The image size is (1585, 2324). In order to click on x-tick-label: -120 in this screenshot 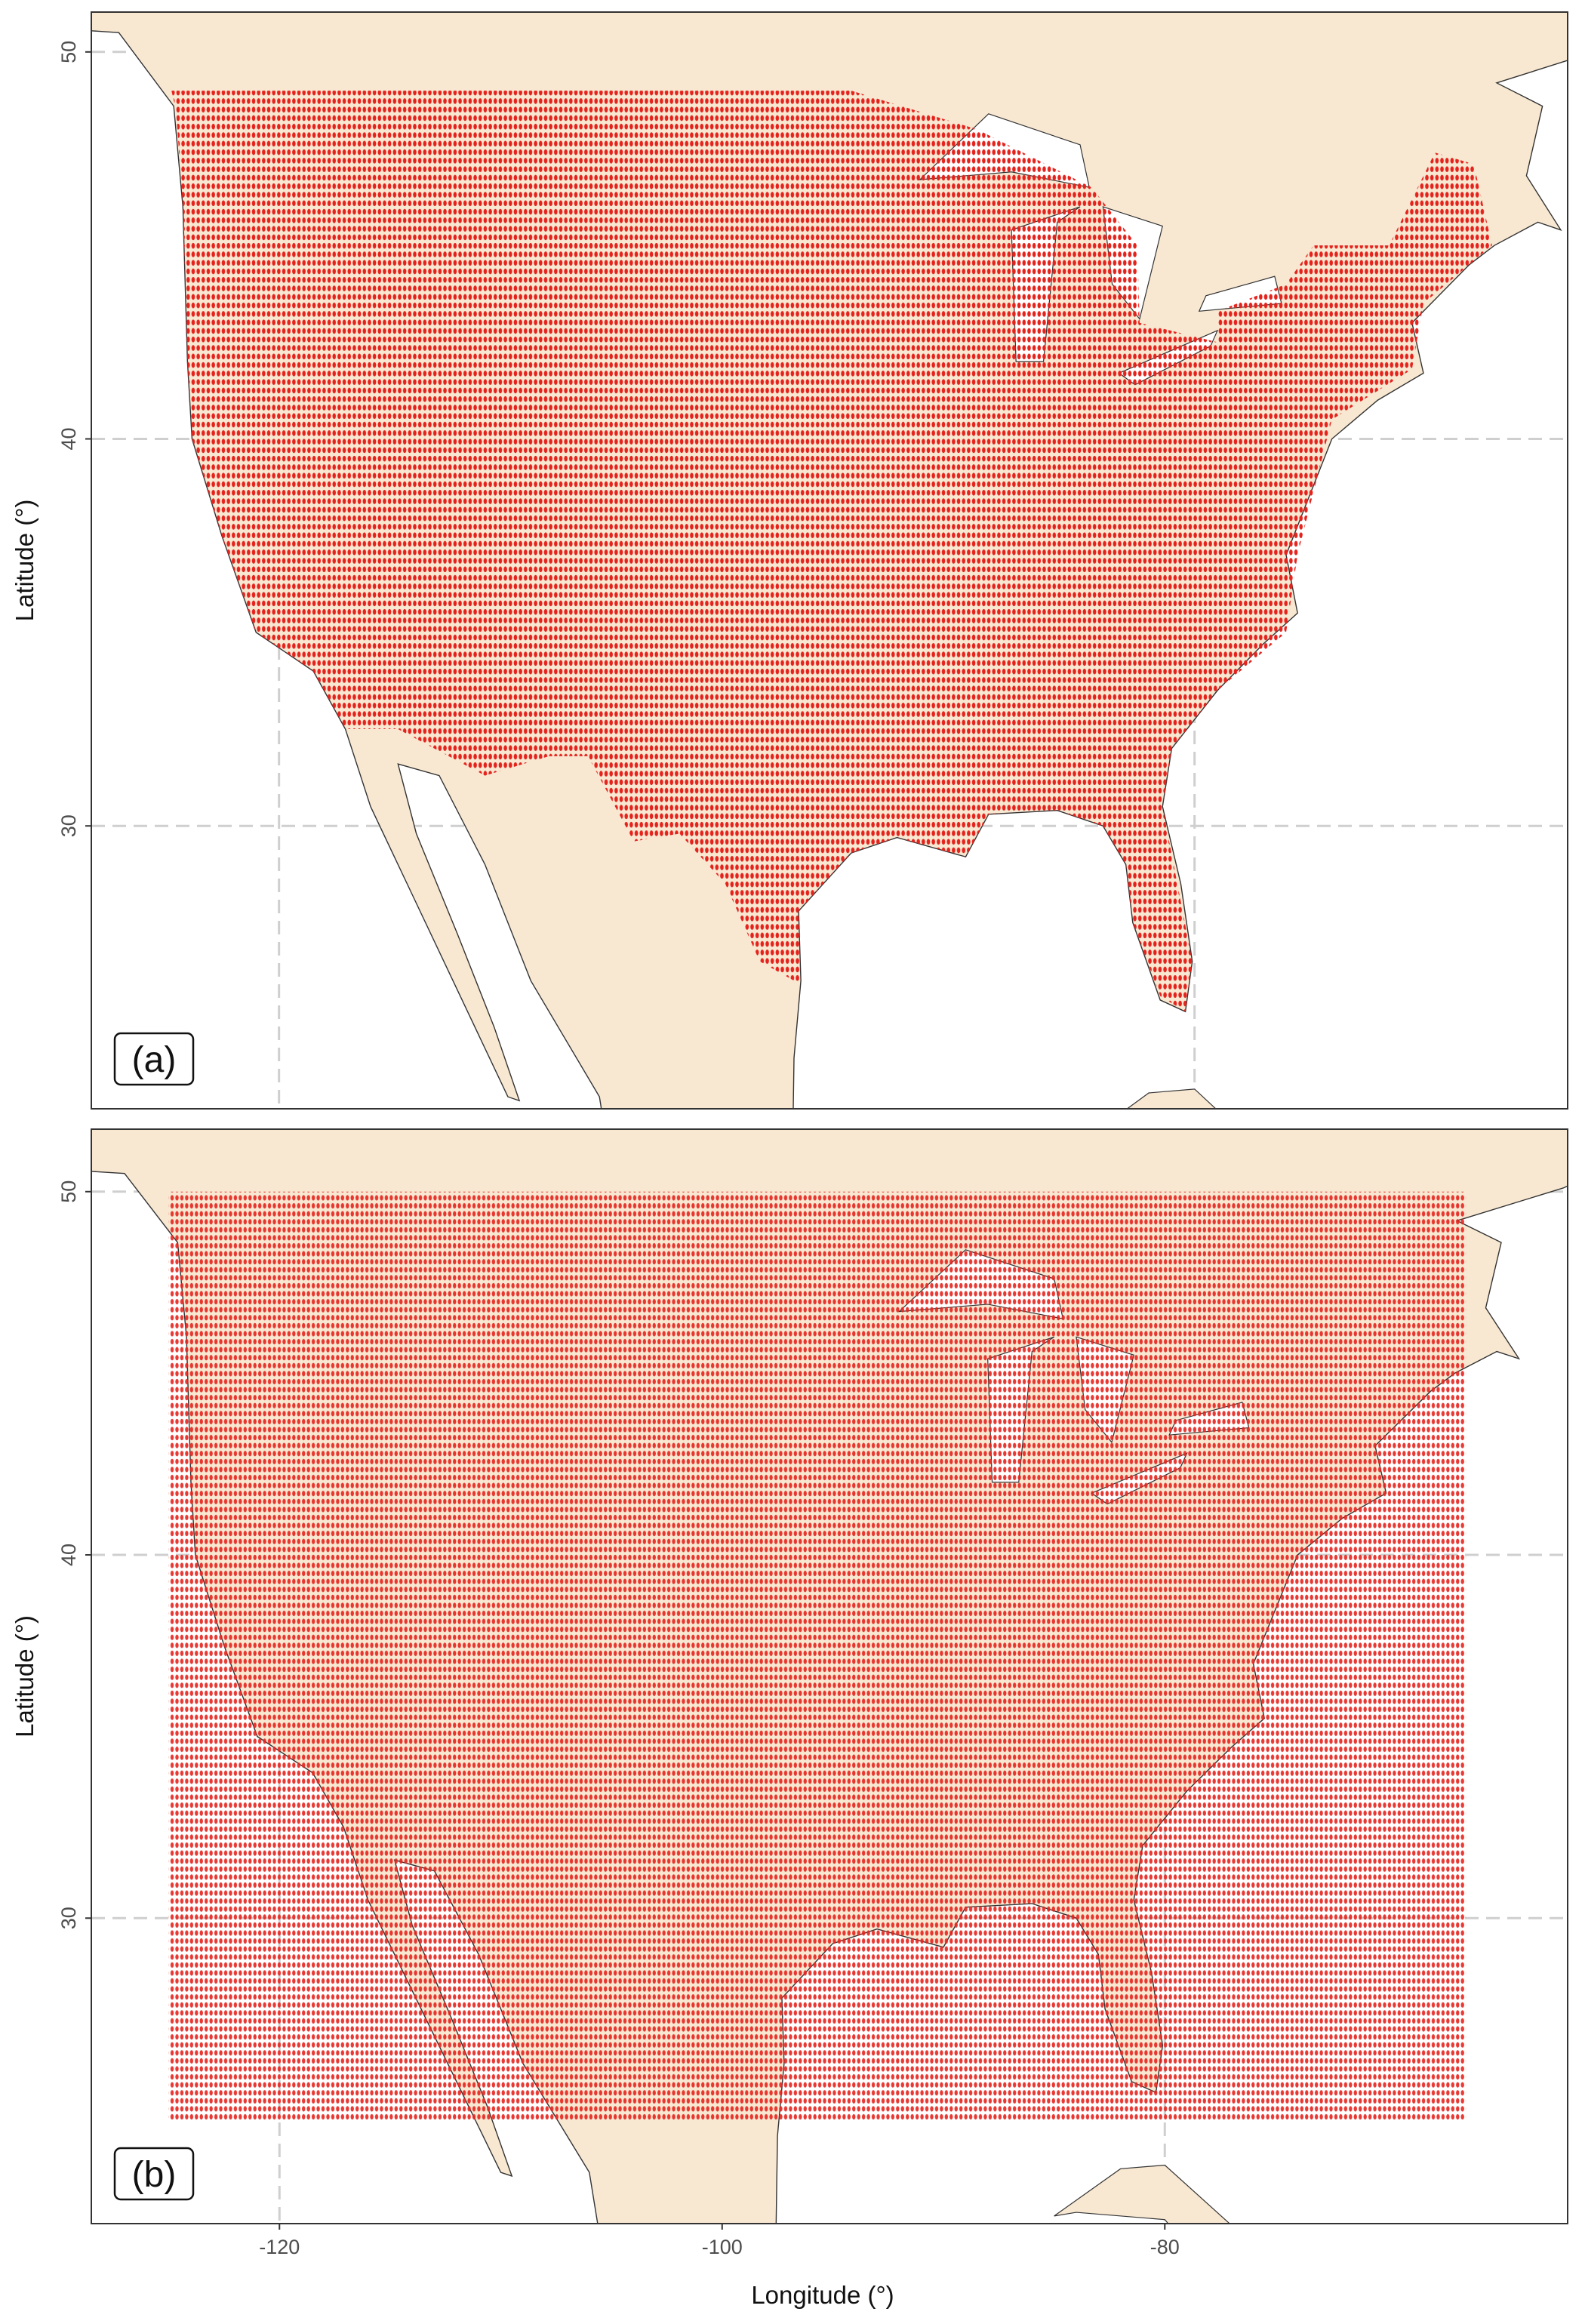, I will do `click(279, 2247)`.